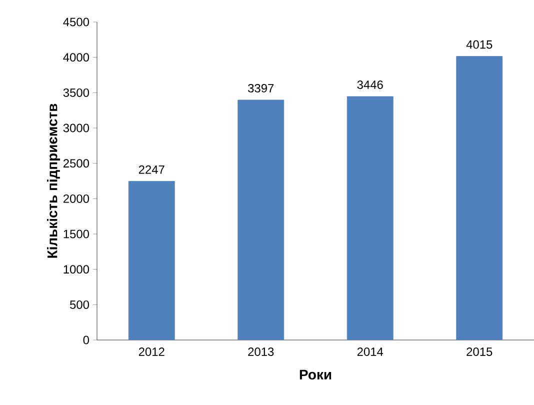 This screenshot has width=534, height=405. I want to click on x-tick-label: 2014, so click(370, 352).